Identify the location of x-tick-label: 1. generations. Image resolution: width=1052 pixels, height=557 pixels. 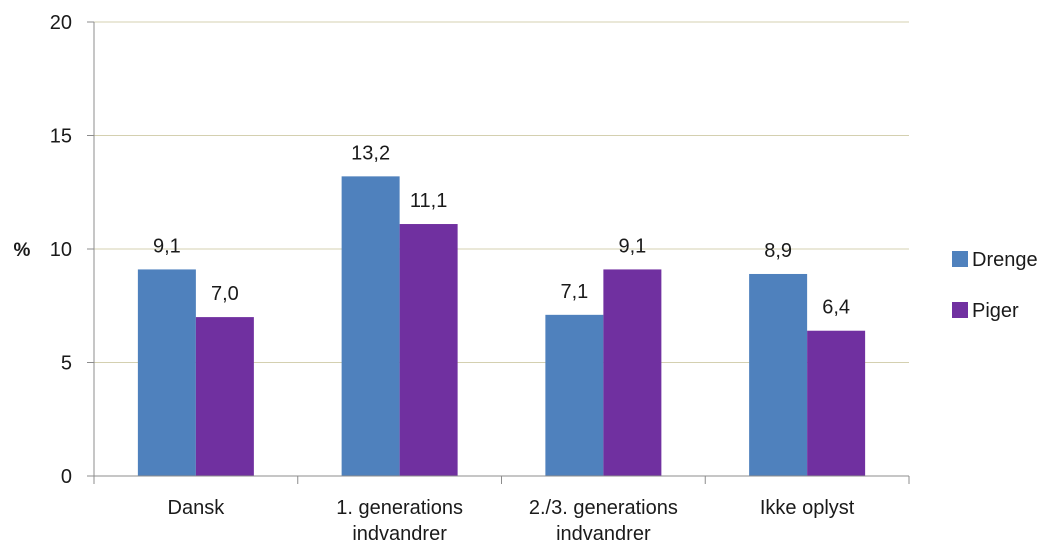
(399, 508).